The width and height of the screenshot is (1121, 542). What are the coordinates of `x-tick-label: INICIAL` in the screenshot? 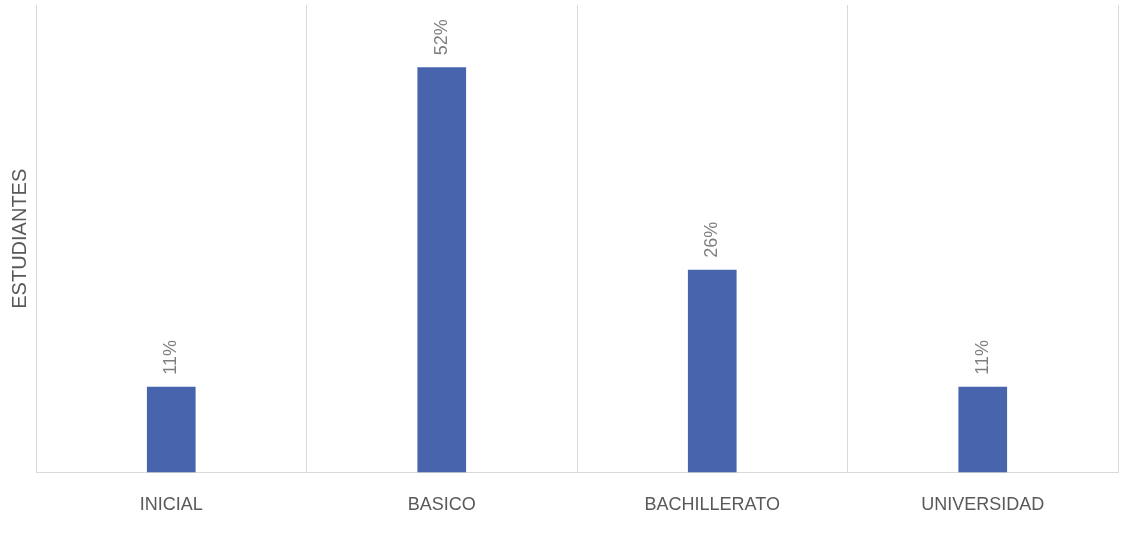 It's located at (171, 504).